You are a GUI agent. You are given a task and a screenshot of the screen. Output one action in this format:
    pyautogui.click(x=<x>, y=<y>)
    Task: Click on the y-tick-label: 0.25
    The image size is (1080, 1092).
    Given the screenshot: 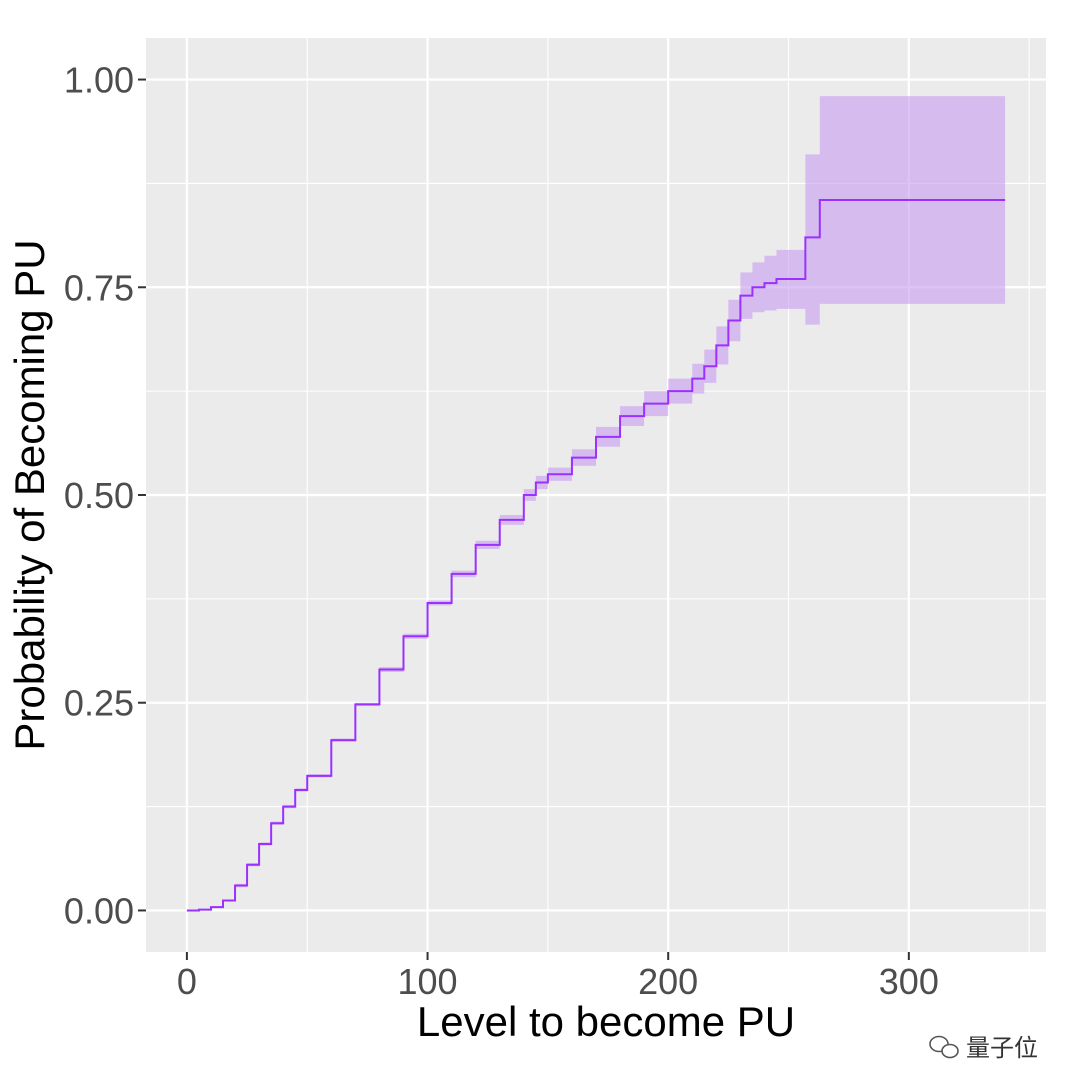 What is the action you would take?
    pyautogui.click(x=99, y=703)
    